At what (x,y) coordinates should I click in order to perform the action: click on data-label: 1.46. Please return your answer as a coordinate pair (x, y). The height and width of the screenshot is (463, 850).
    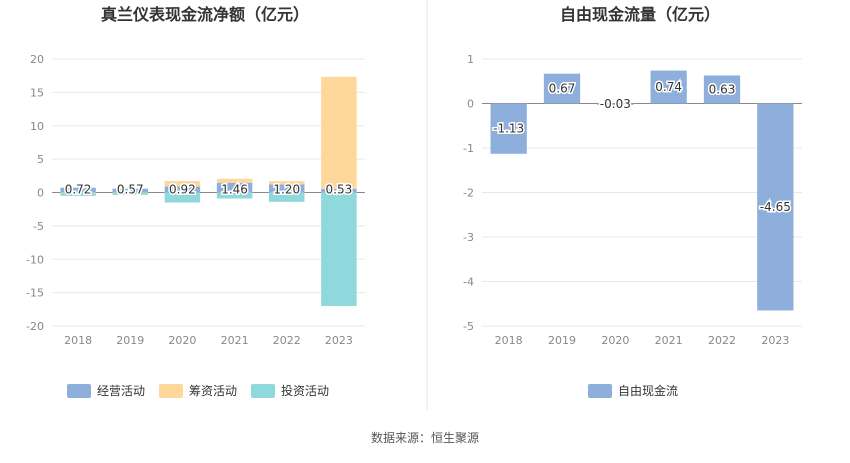
    Looking at the image, I should click on (234, 190).